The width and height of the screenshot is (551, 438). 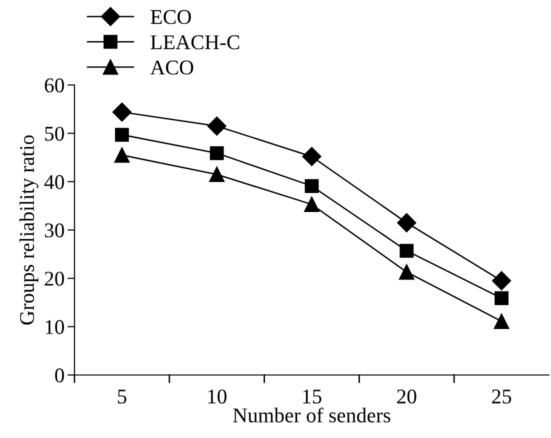 What do you see at coordinates (54, 279) in the screenshot?
I see `y-tick-label: 20` at bounding box center [54, 279].